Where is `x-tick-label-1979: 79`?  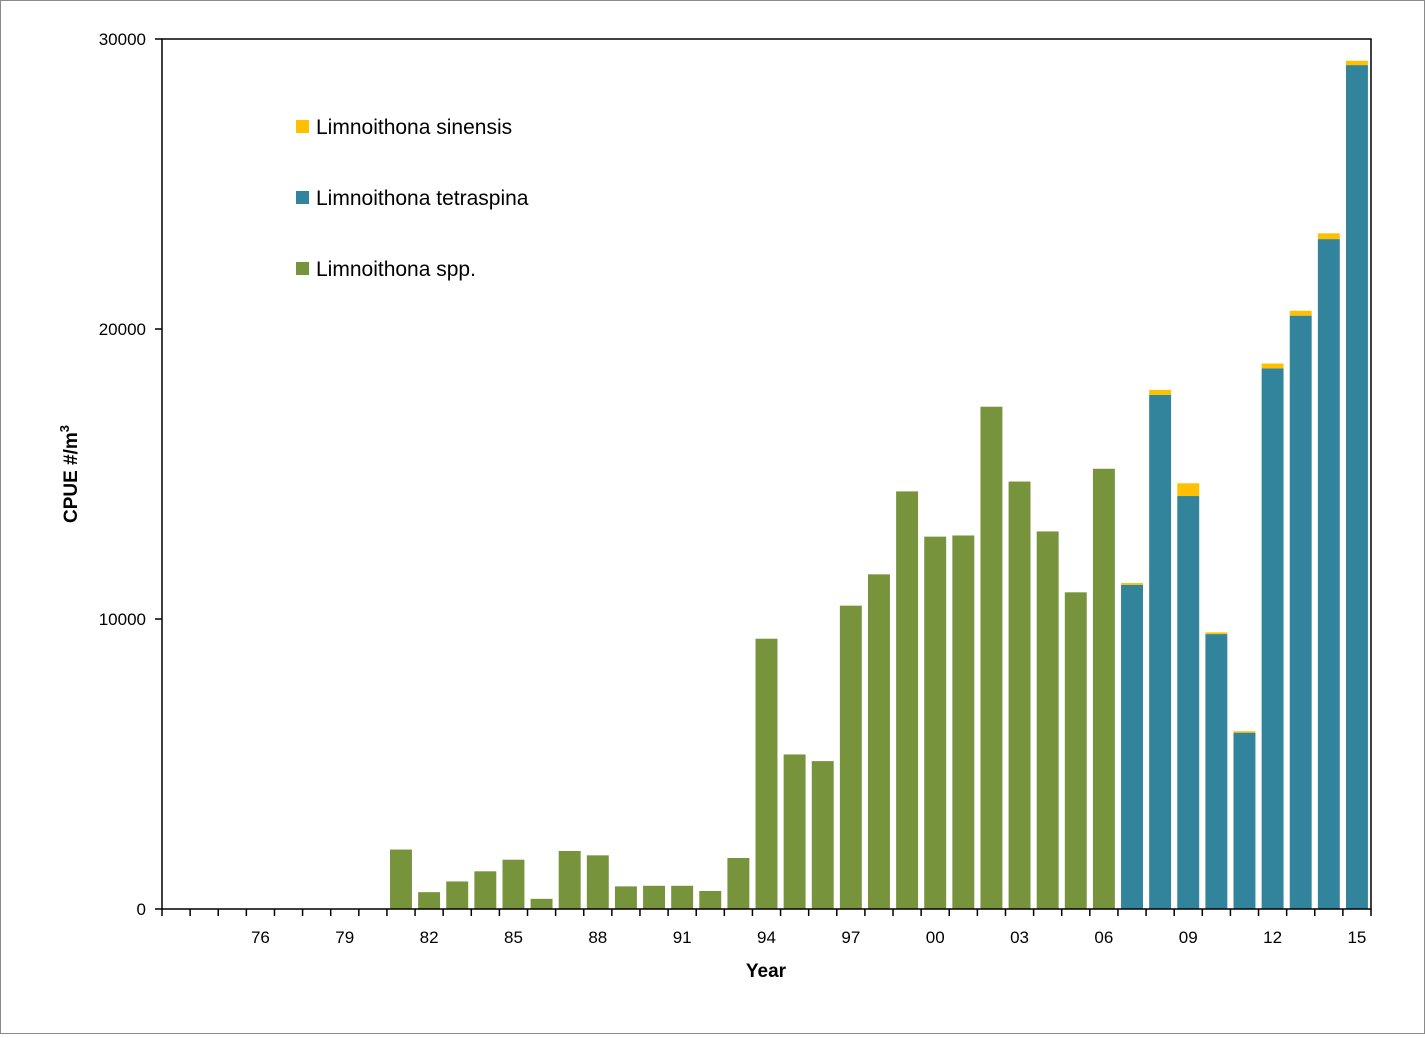 x-tick-label-1979: 79 is located at coordinates (344, 937).